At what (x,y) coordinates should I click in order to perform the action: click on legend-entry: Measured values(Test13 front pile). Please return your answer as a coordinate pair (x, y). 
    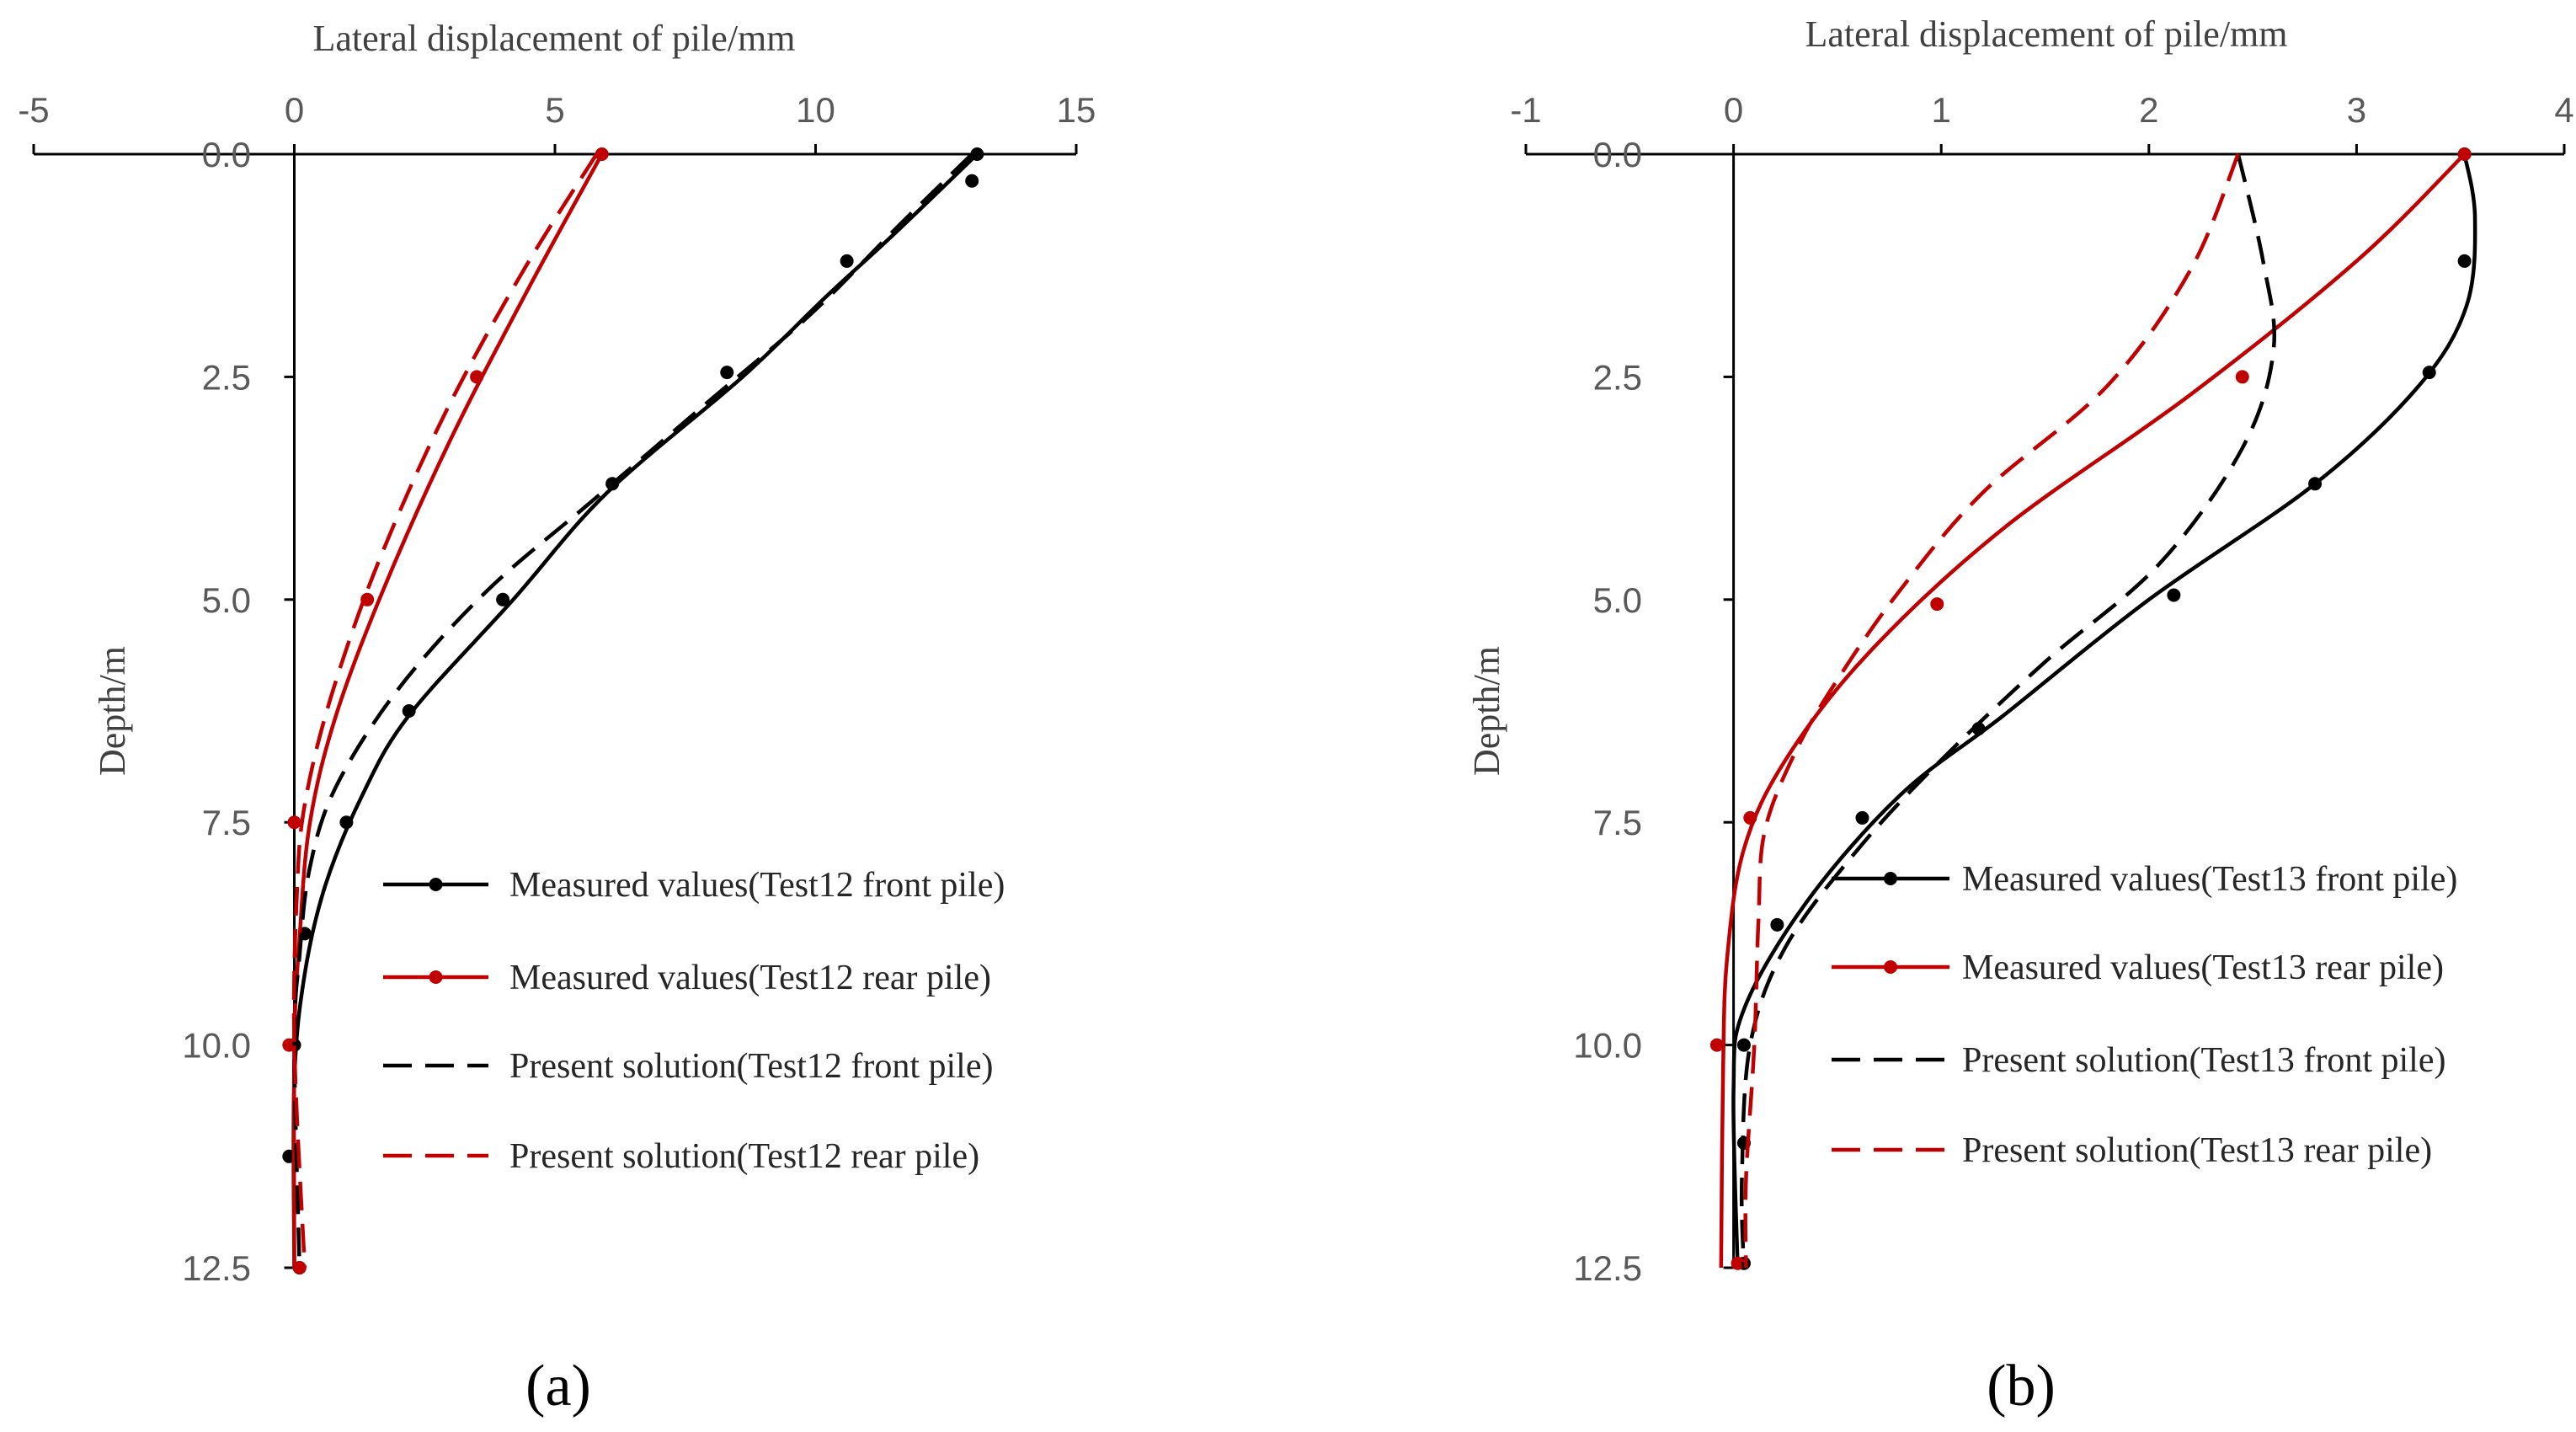
    Looking at the image, I should click on (2209, 880).